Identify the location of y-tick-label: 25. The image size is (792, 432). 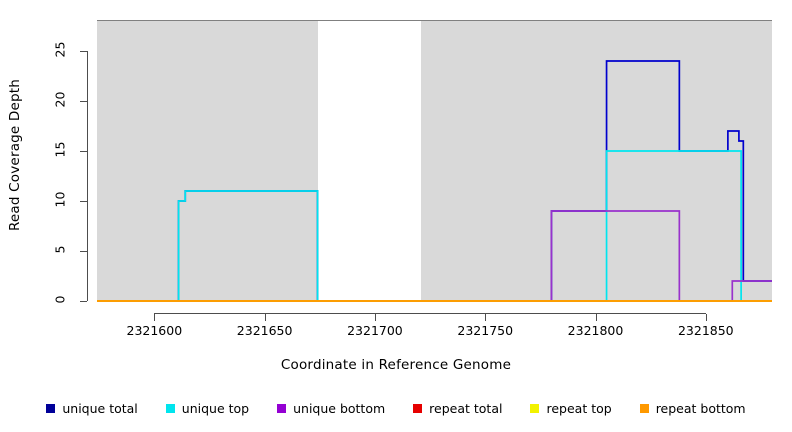
(60, 49).